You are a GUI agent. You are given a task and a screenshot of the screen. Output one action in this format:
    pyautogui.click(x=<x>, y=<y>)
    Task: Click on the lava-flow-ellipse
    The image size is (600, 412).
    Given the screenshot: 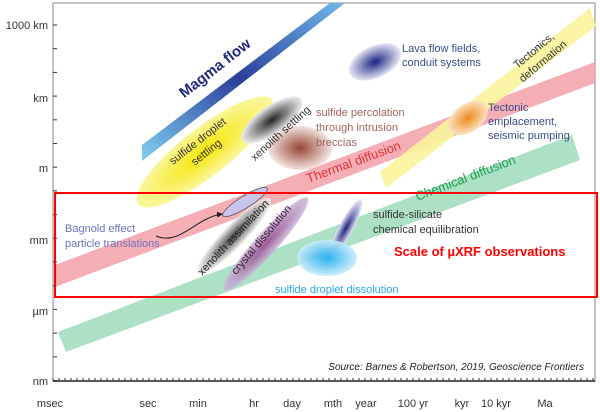 What is the action you would take?
    pyautogui.click(x=375, y=62)
    